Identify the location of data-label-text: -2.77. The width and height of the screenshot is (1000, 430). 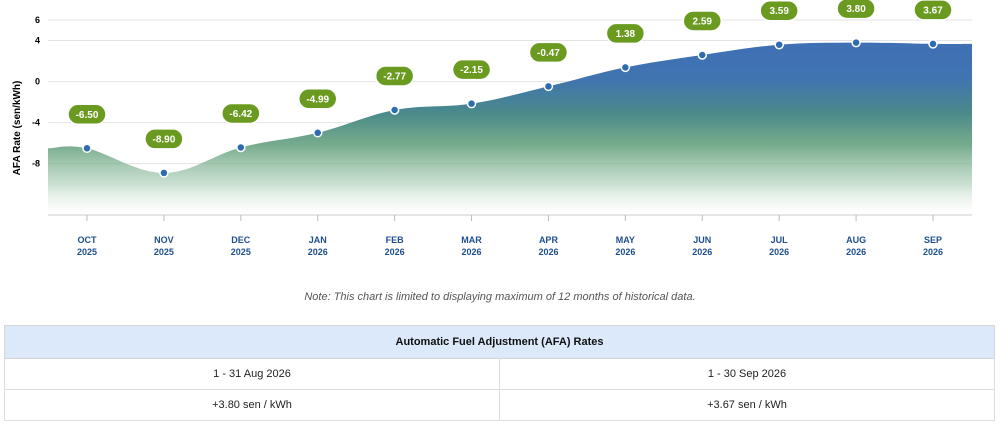
(394, 77).